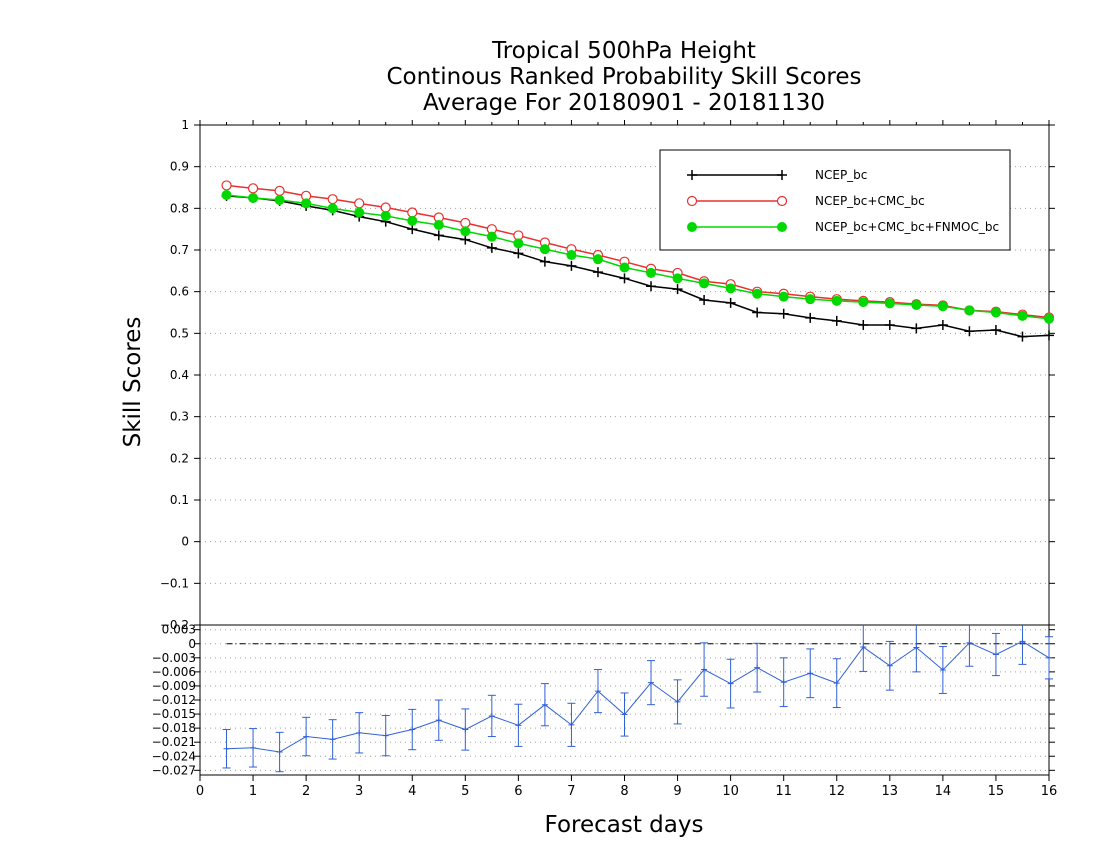 The width and height of the screenshot is (1100, 850). What do you see at coordinates (677, 791) in the screenshot?
I see `x-tick-label: 9` at bounding box center [677, 791].